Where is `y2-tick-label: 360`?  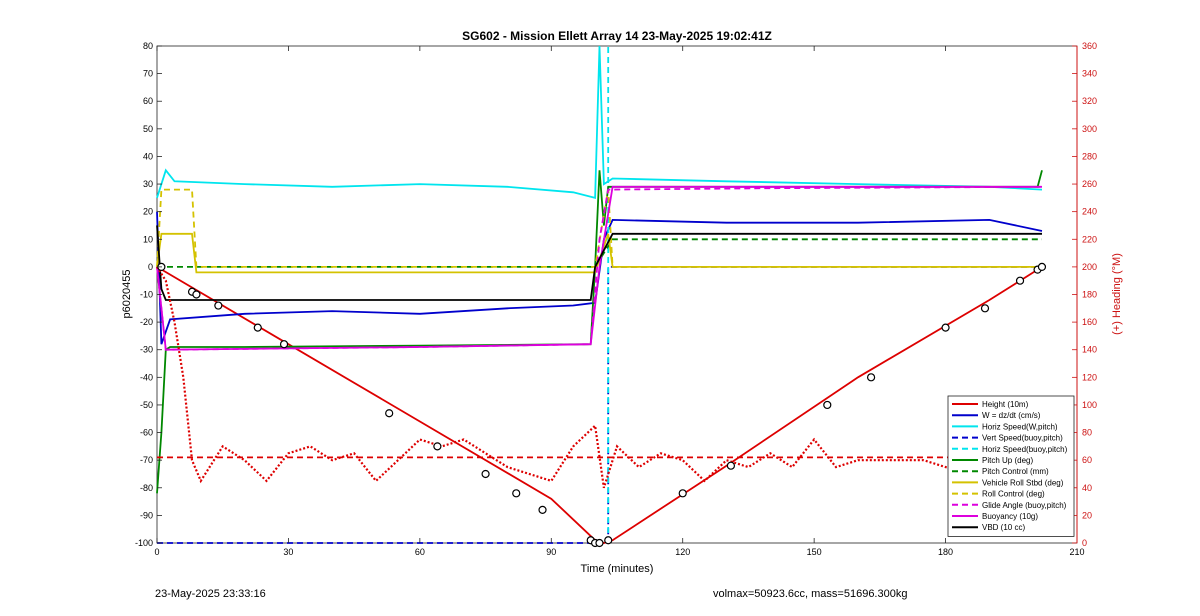 y2-tick-label: 360 is located at coordinates (1089, 46).